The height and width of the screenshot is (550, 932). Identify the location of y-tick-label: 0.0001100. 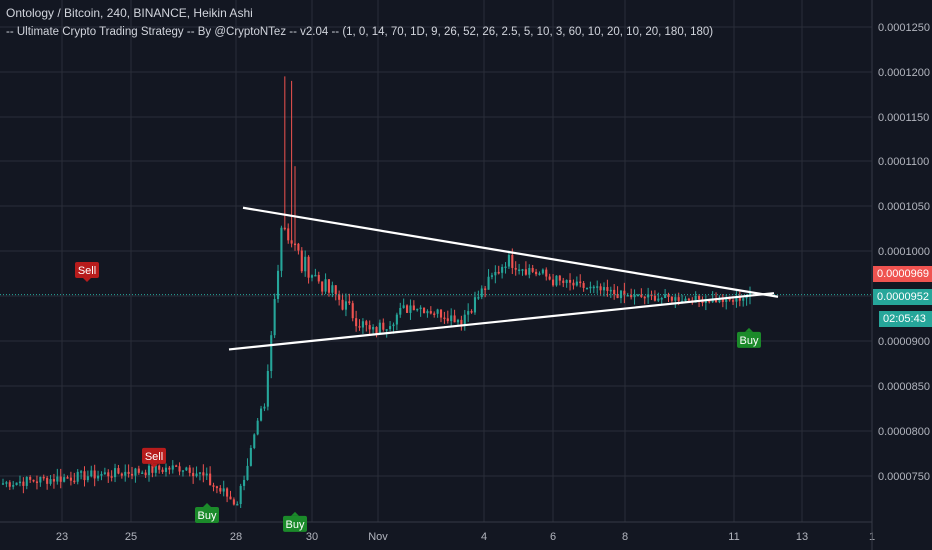
(903, 162).